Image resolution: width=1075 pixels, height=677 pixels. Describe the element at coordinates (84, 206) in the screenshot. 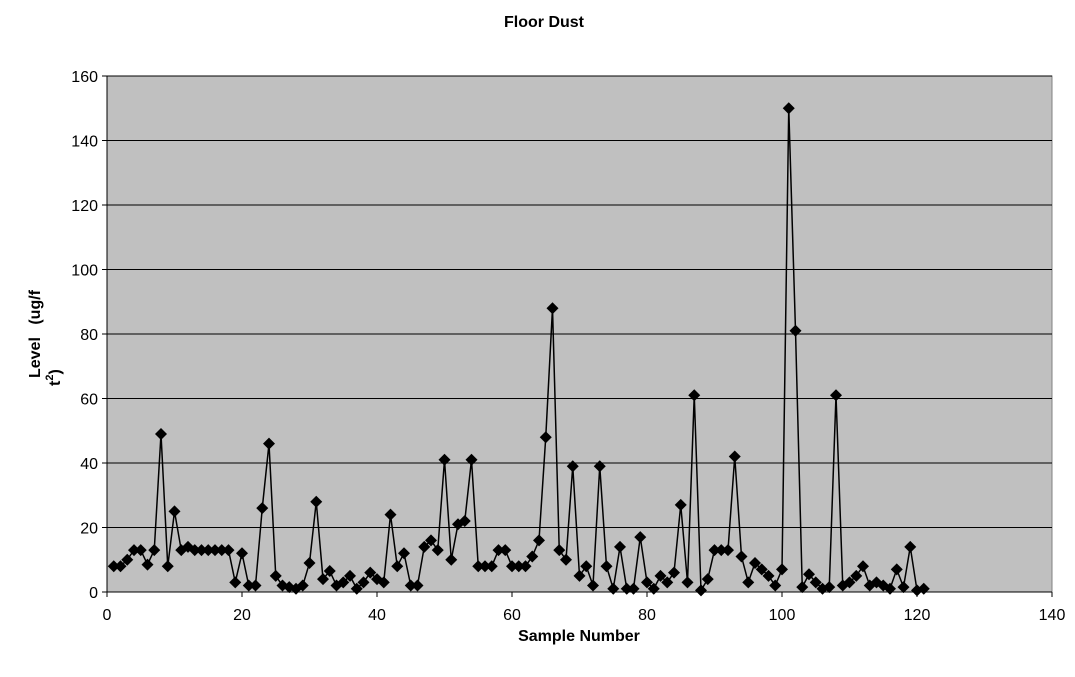

I see `y-tick-label: 120` at that location.